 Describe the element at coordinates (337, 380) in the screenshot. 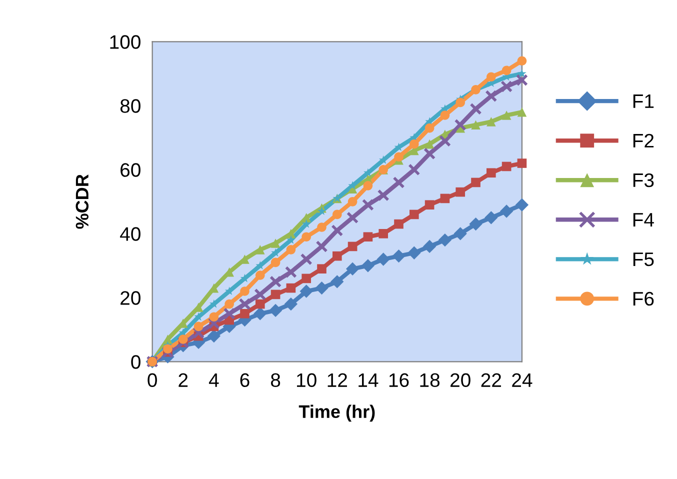

I see `x-tick-label: 12` at that location.